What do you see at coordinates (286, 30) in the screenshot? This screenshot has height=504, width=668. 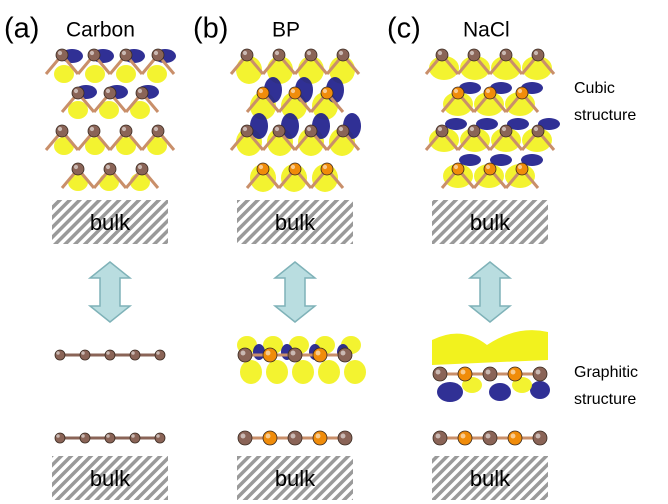 I see `material-name: BP` at bounding box center [286, 30].